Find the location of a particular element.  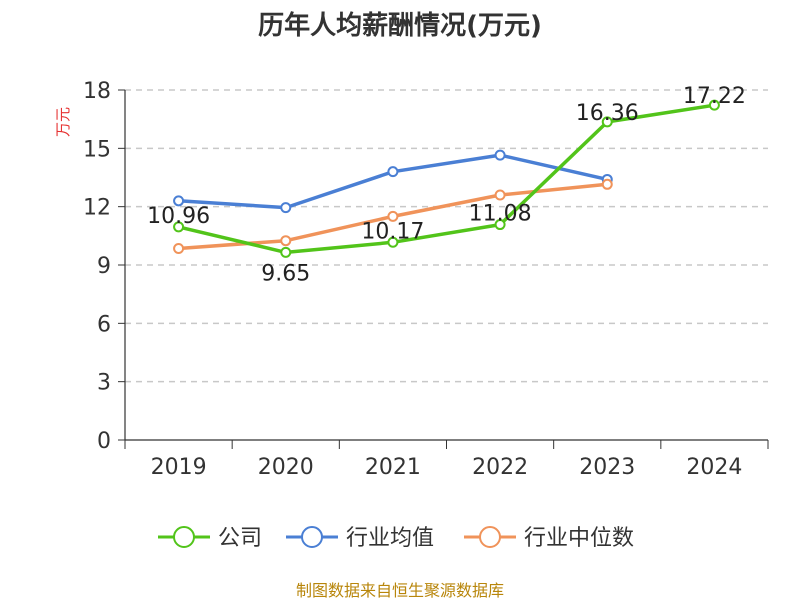

y-tick-label: 9 is located at coordinates (104, 266).